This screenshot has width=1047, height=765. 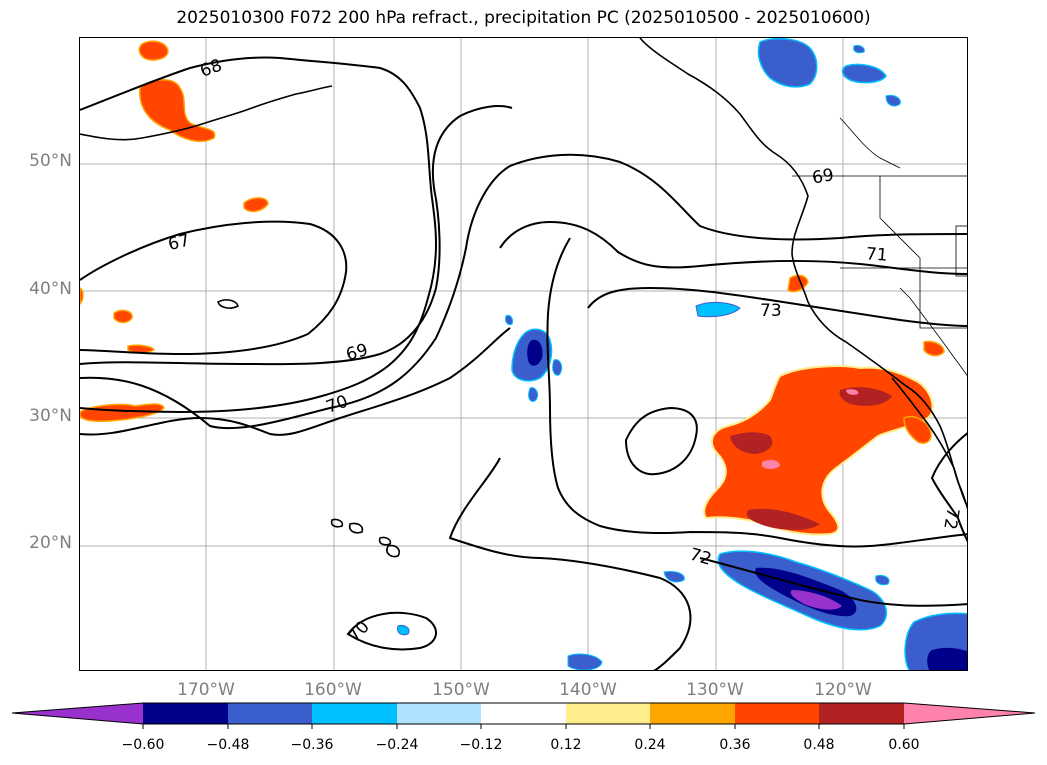 I want to click on lon-label-130w: 130°W, so click(x=715, y=690).